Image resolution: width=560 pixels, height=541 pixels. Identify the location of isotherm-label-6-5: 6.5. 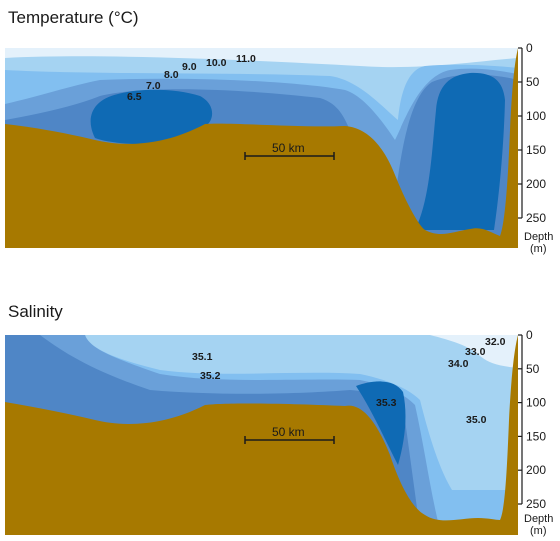
(134, 97).